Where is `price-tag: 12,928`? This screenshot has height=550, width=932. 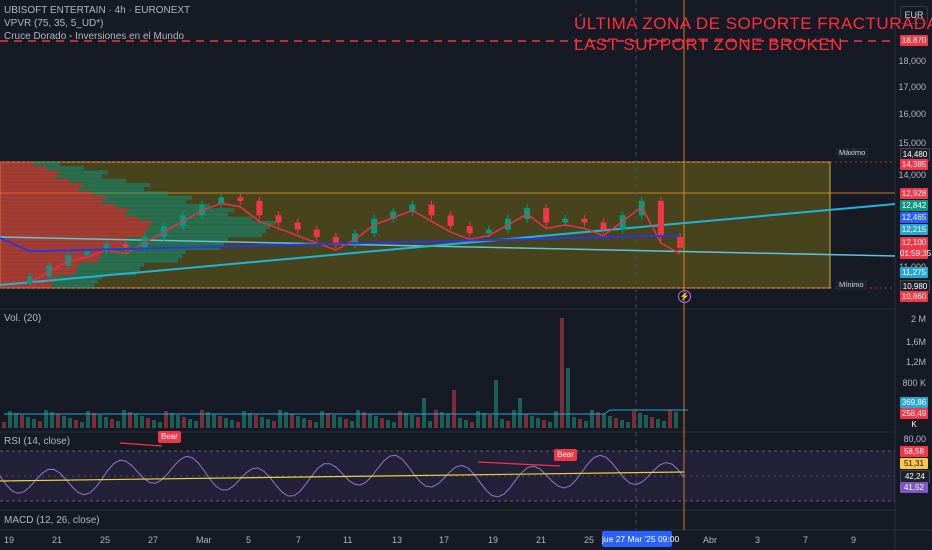 price-tag: 12,928 is located at coordinates (914, 193).